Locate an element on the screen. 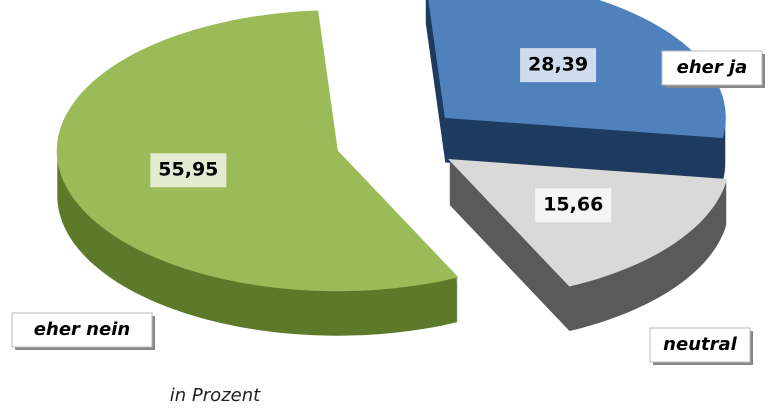 Image resolution: width=780 pixels, height=411 pixels. value-label: 15,66 is located at coordinates (573, 205).